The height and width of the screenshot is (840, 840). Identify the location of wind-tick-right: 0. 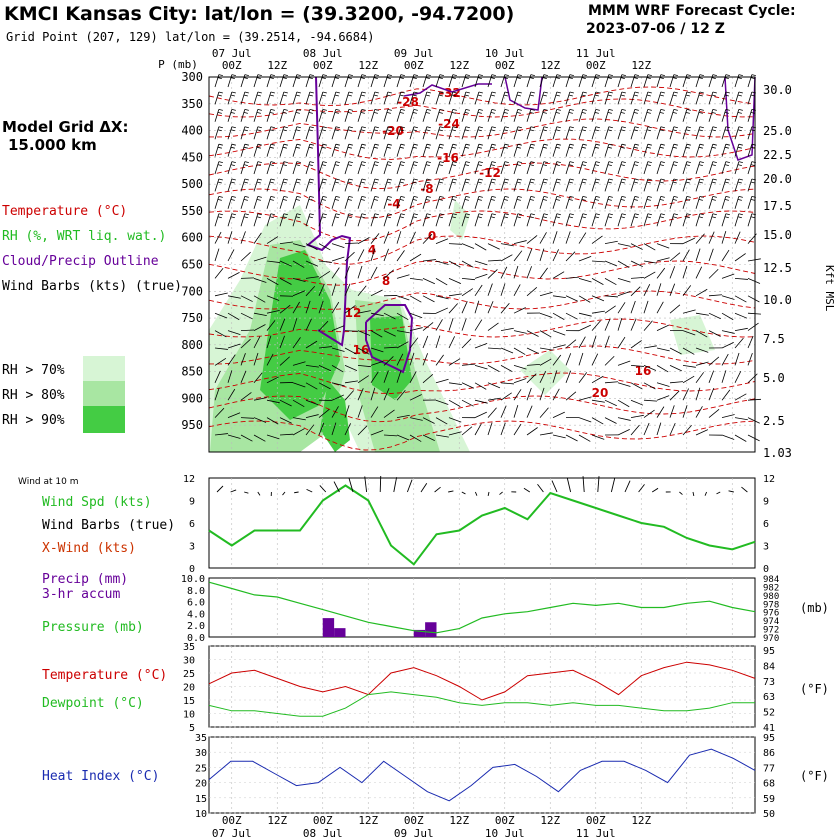
(766, 569).